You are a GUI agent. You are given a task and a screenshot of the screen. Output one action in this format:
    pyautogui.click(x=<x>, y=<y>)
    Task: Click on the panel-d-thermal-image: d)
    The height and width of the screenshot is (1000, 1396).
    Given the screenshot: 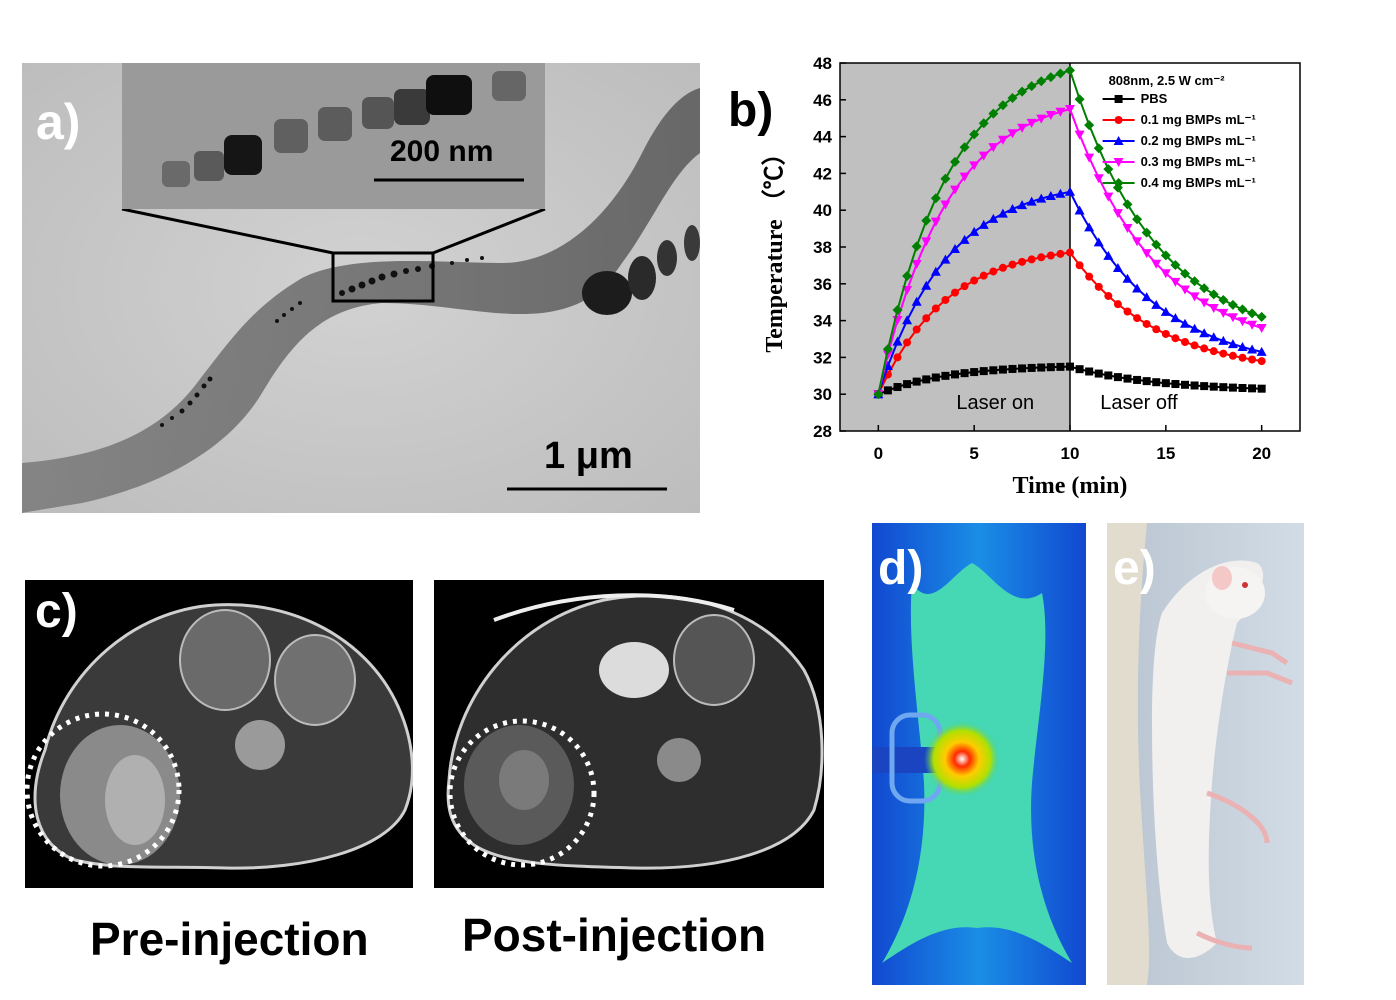 What is the action you would take?
    pyautogui.click(x=979, y=754)
    